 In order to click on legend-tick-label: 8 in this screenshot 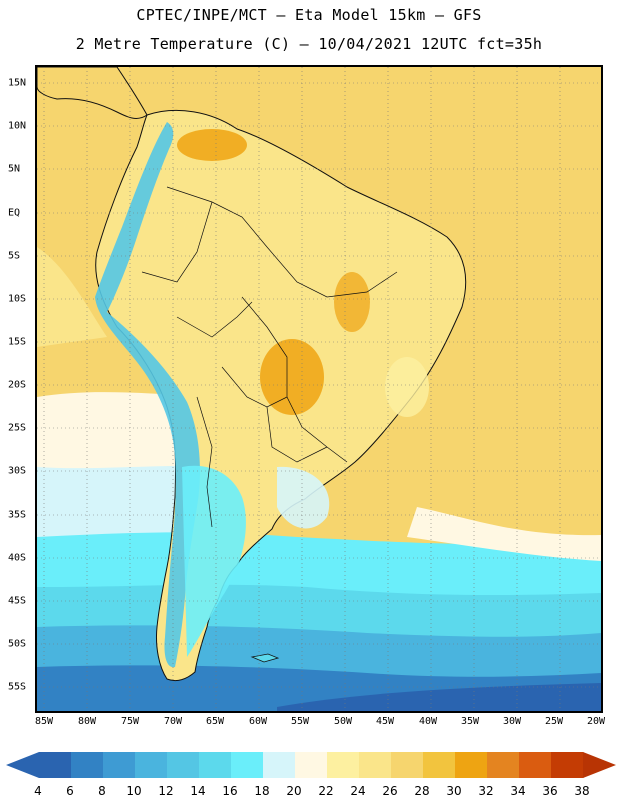, I will do `click(102, 791)`.